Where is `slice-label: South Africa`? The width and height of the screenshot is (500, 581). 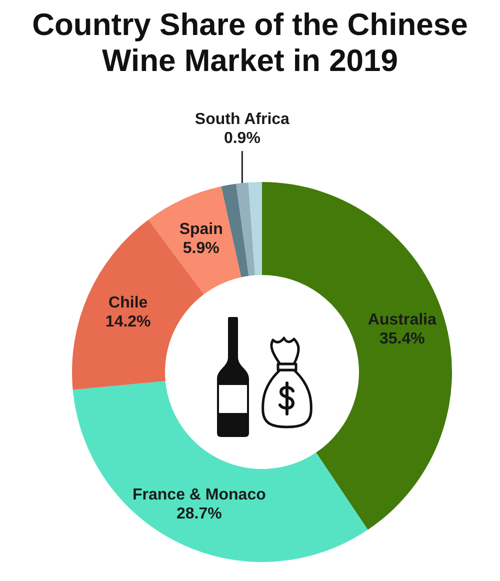
slice-label: South Africa is located at coordinates (242, 119).